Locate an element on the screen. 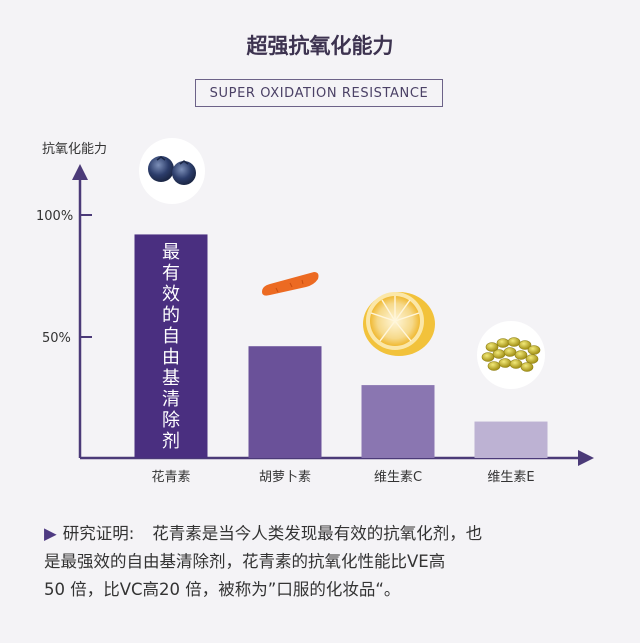 This screenshot has width=640, height=643. description-line-2: 是最强效的自由基清除剂，花青素的抗氧化性能比VE高 is located at coordinates (245, 561).